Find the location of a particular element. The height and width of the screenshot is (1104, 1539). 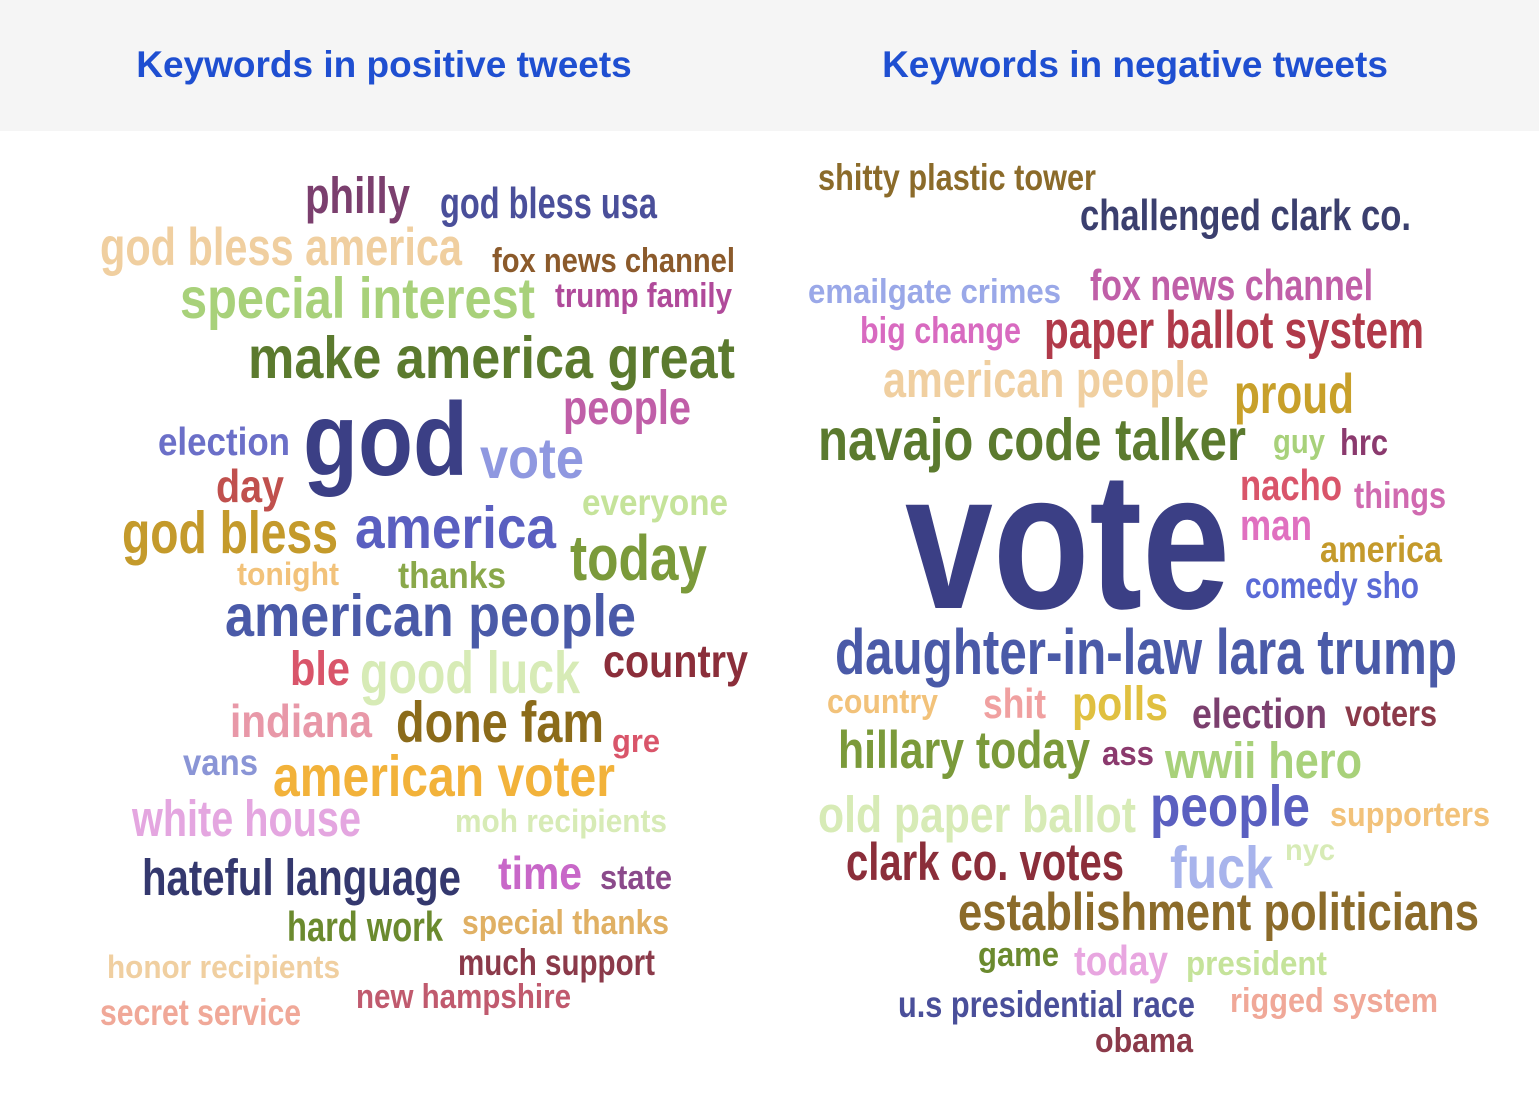

keyword: god bless america is located at coordinates (281, 247).